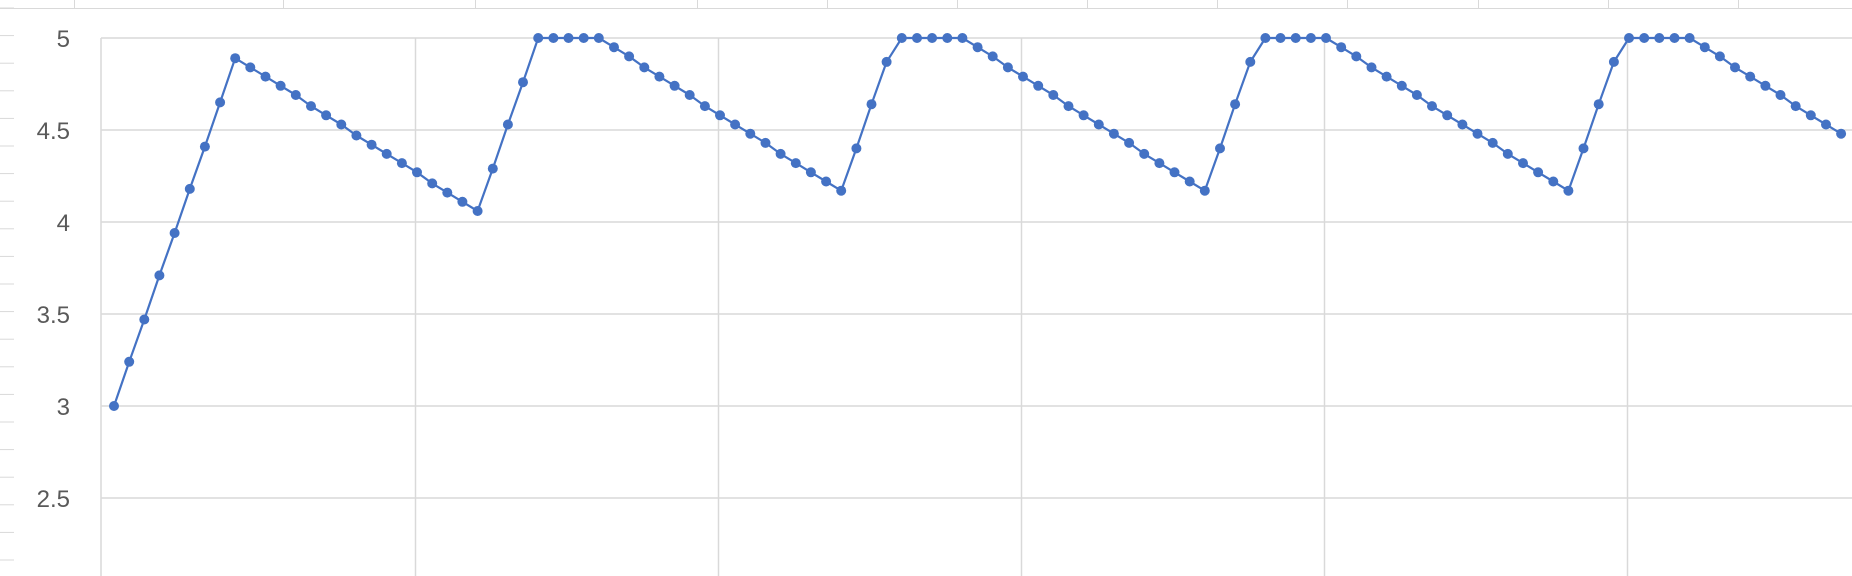 Image resolution: width=1852 pixels, height=576 pixels. What do you see at coordinates (53, 269) in the screenshot?
I see `y-axis-tick-labels: 5 4.5 4 3.5 3 2.5` at bounding box center [53, 269].